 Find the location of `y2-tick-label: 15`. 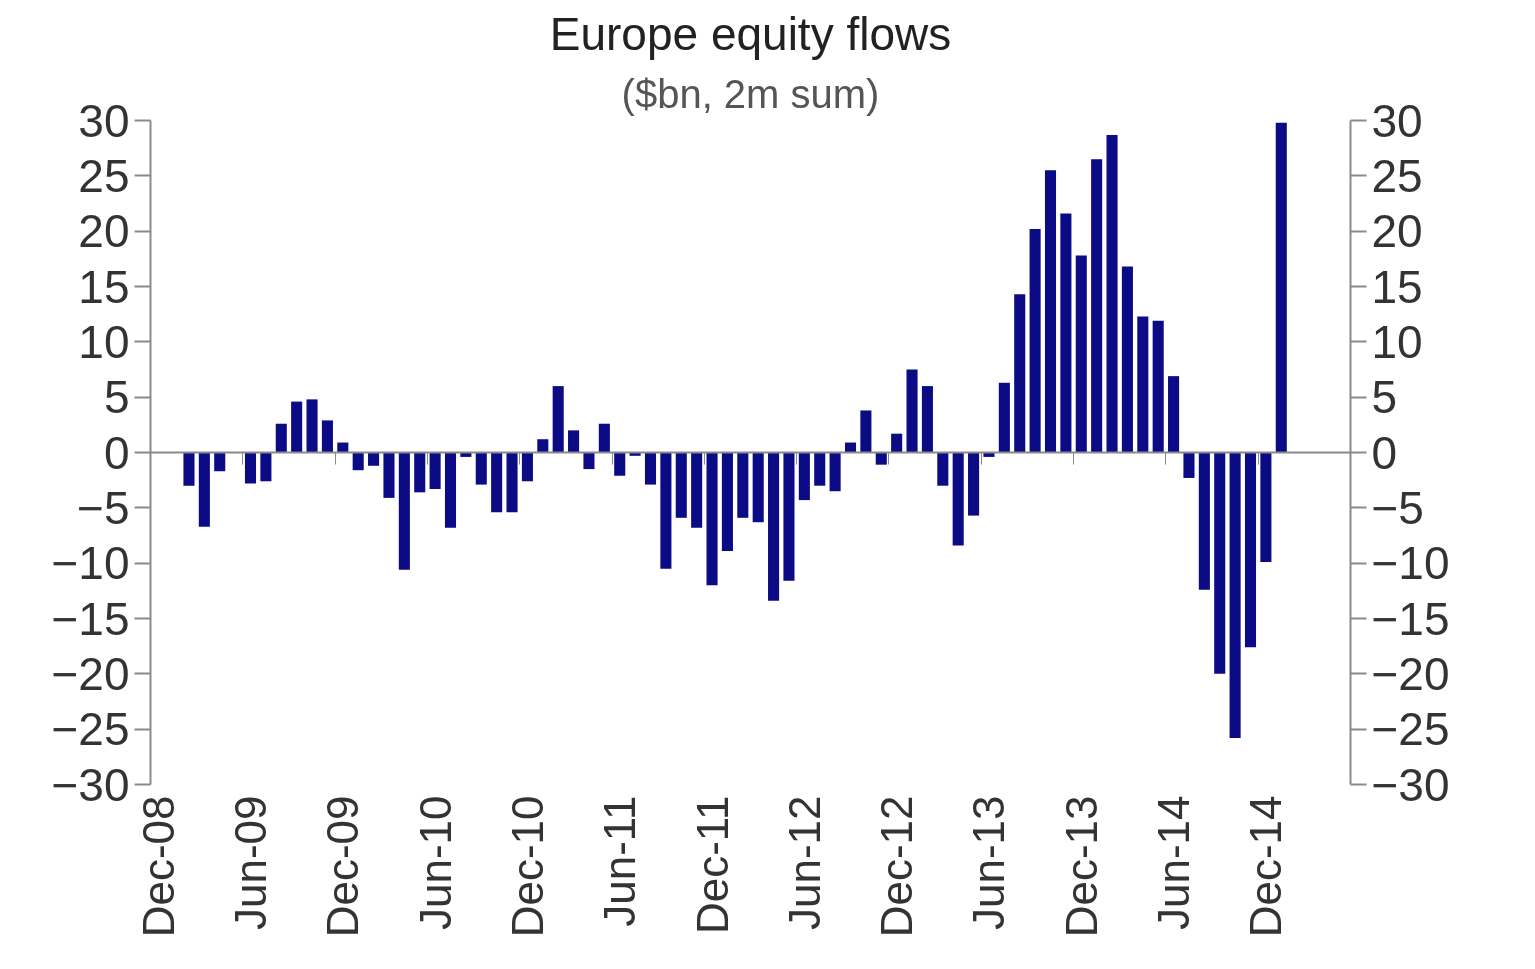

y2-tick-label: 15 is located at coordinates (1397, 286).